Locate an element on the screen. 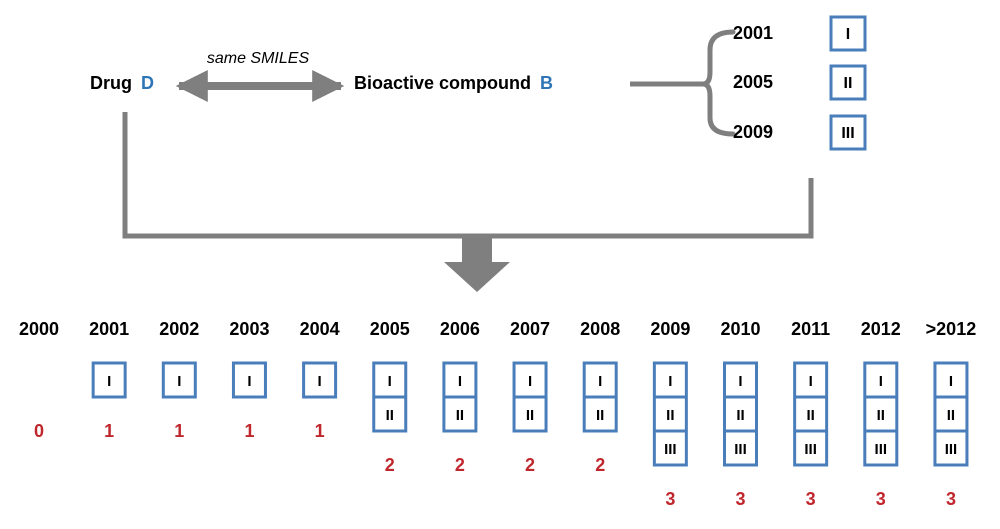 This screenshot has width=1000, height=529. version-numeral: II is located at coordinates (848, 83).